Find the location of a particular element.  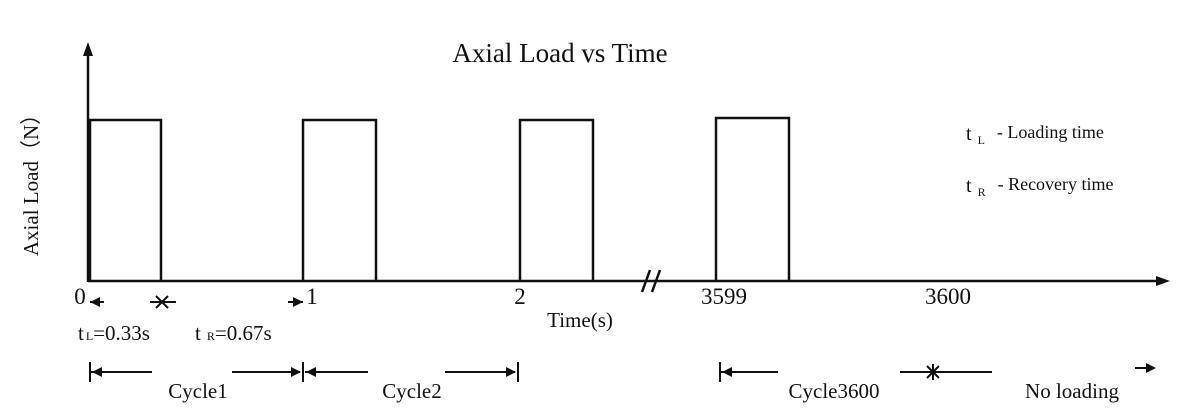

x-tick-label: 1 is located at coordinates (312, 296).